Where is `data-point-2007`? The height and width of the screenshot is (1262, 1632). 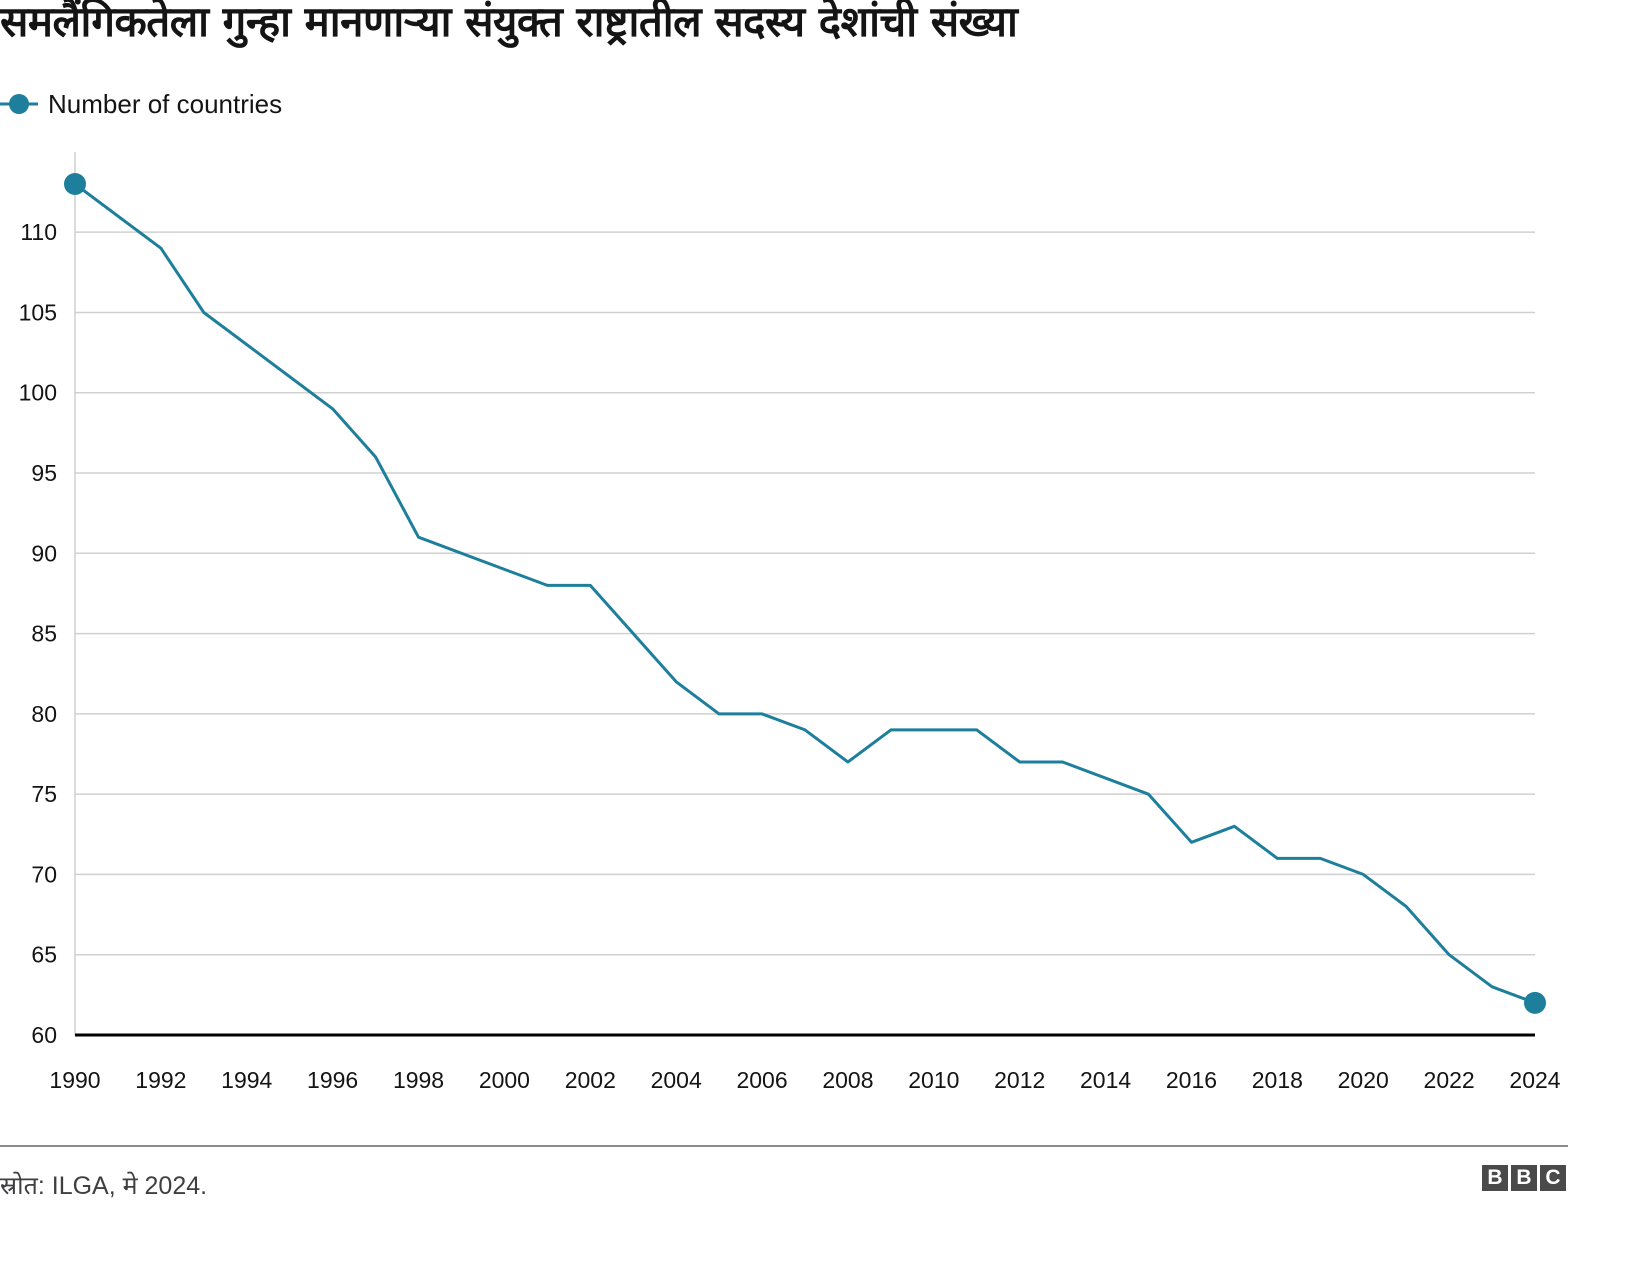 data-point-2007 is located at coordinates (805, 730).